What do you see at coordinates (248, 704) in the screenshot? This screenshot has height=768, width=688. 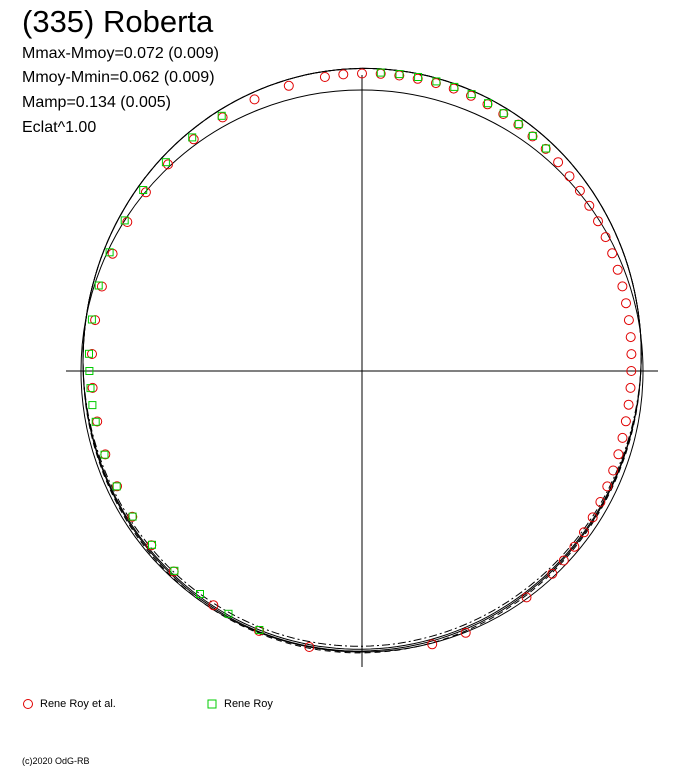 I see `legend-label: Rene Roy` at bounding box center [248, 704].